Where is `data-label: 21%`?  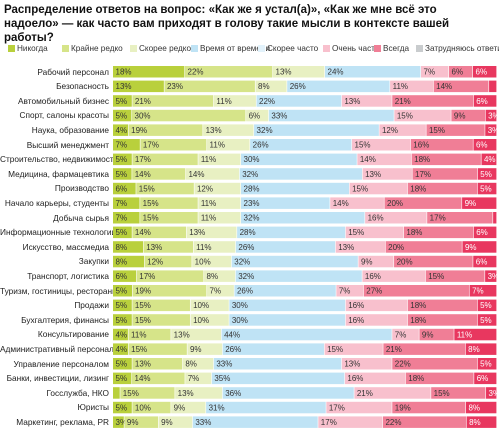 data-label: 21% is located at coordinates (365, 393).